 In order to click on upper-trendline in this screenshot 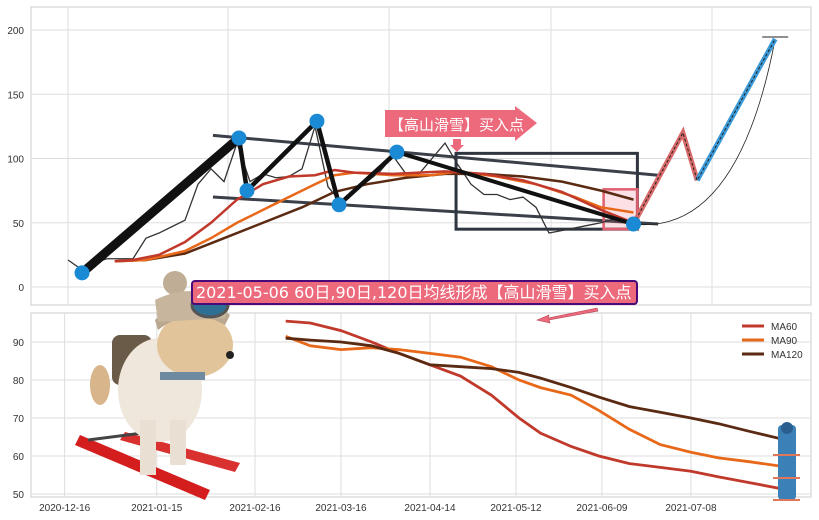, I will do `click(435, 155)`.